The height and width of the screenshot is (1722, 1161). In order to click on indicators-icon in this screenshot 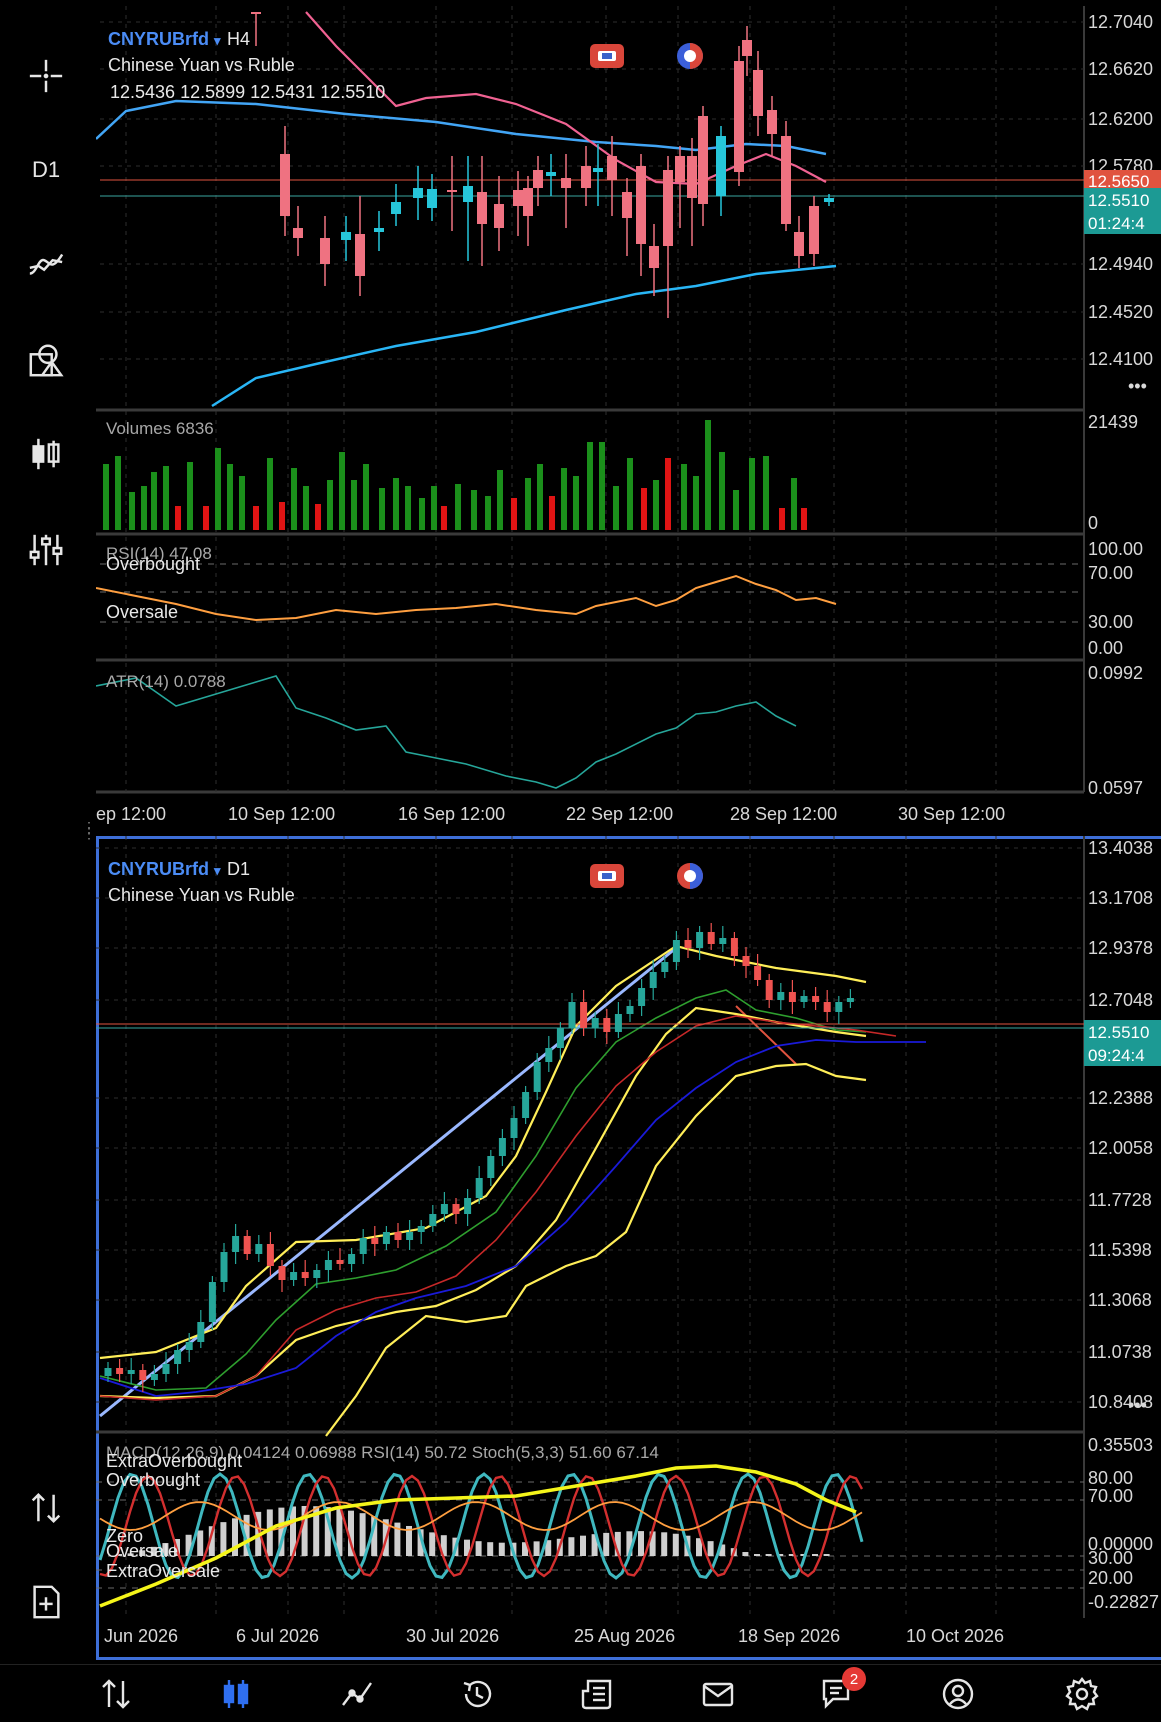, I will do `click(46, 264)`.